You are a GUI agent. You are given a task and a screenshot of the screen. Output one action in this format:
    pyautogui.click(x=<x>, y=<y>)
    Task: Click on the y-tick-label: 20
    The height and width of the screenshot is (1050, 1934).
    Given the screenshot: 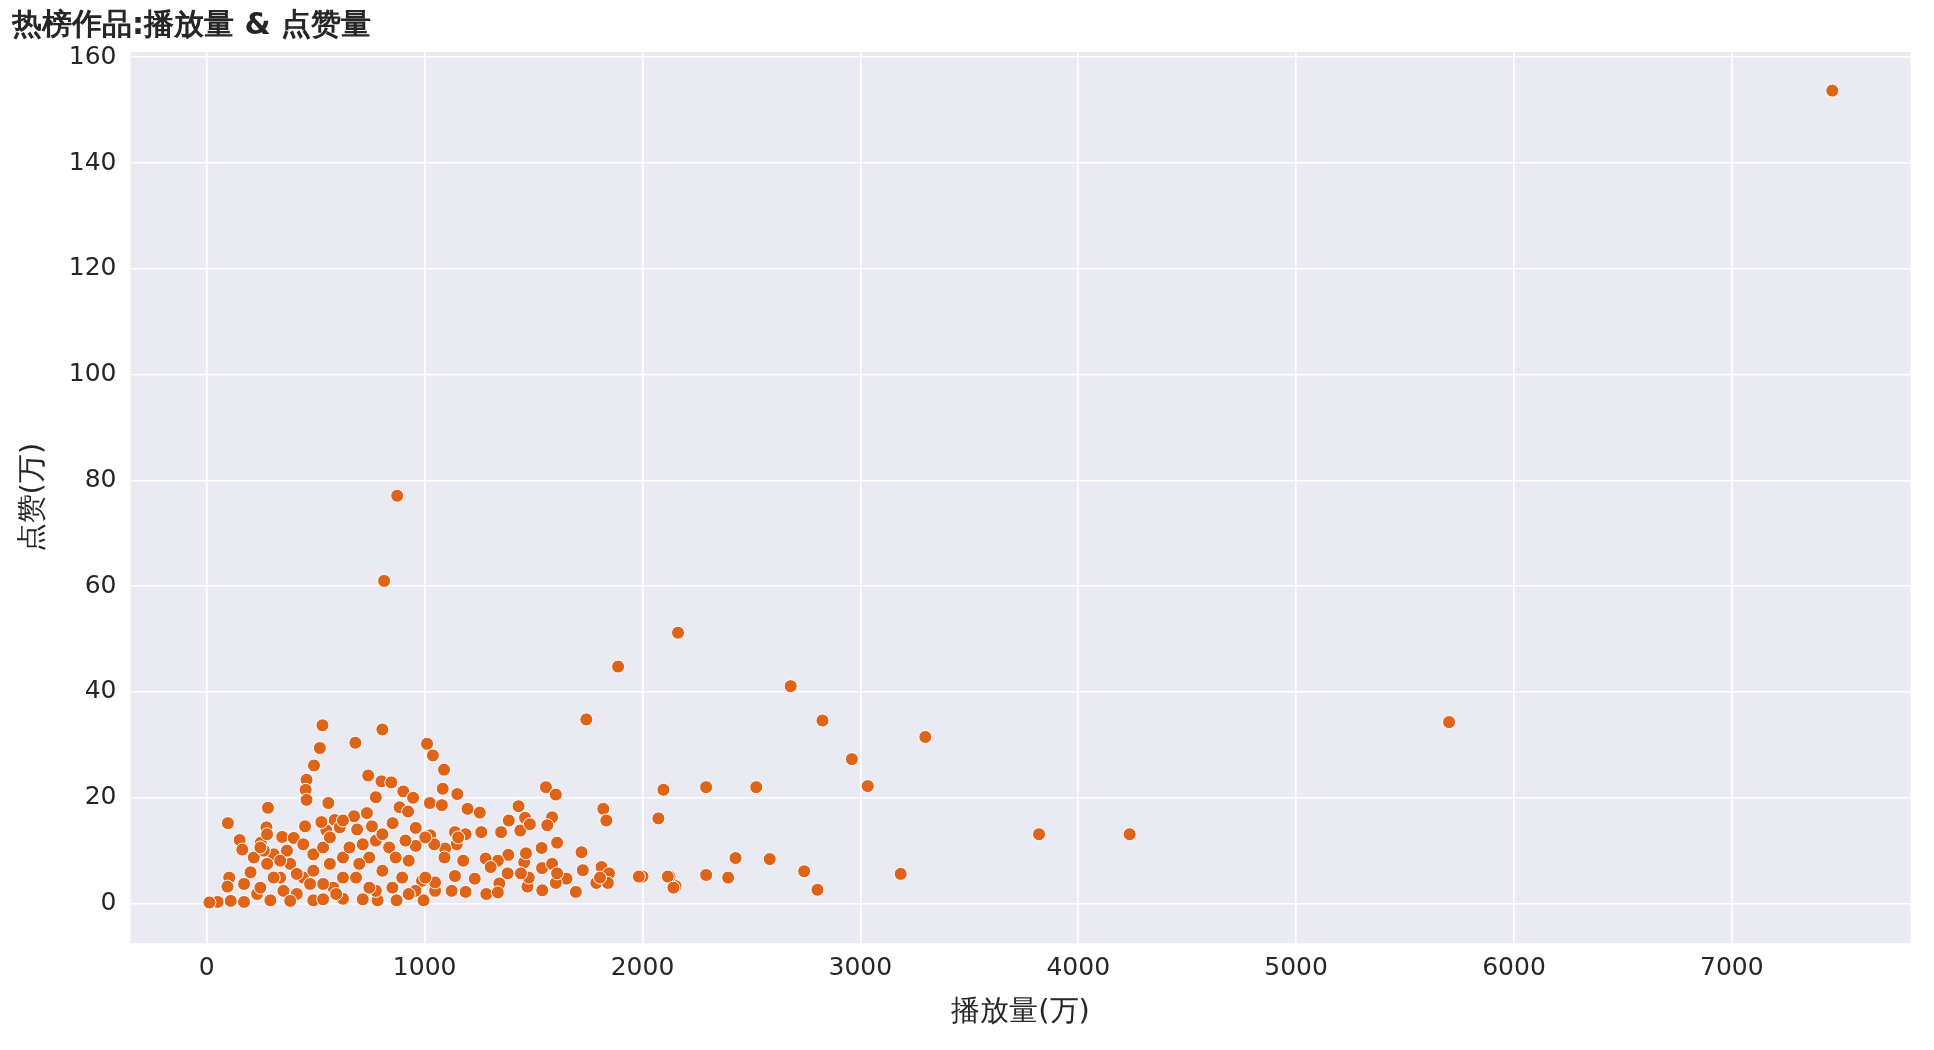 What is the action you would take?
    pyautogui.click(x=100, y=796)
    